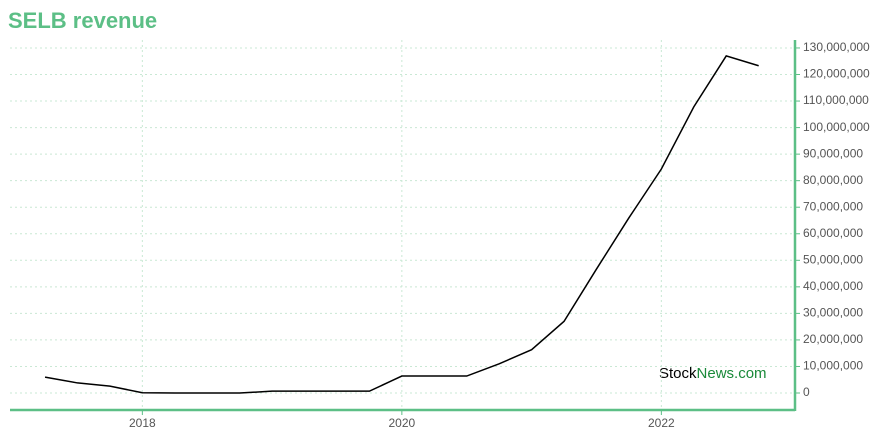 This screenshot has width=880, height=440. I want to click on x-tick-label: 2018, so click(142, 423).